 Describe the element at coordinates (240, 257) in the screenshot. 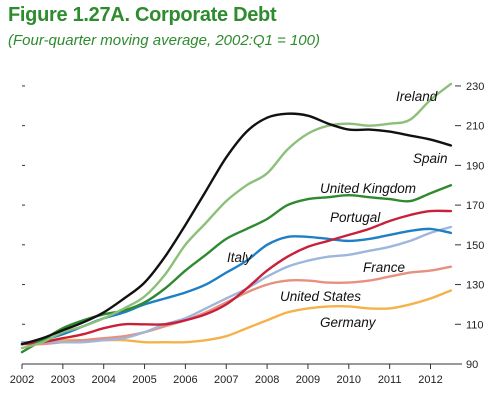

I see `series-label-italy: Italy` at that location.